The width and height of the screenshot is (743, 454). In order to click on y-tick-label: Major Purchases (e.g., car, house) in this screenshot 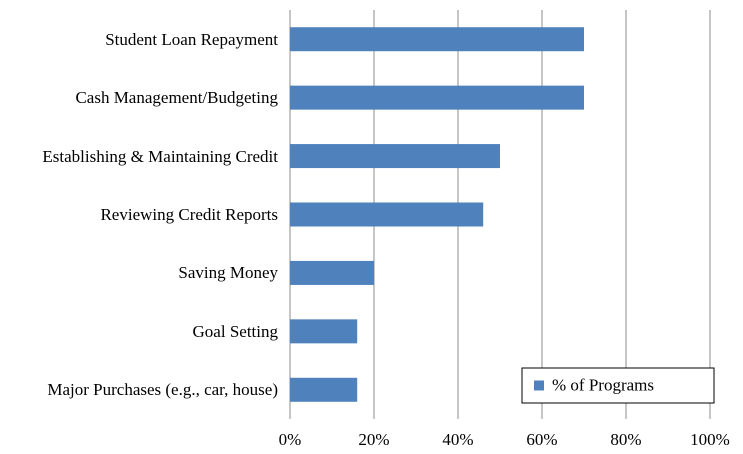, I will do `click(162, 390)`.